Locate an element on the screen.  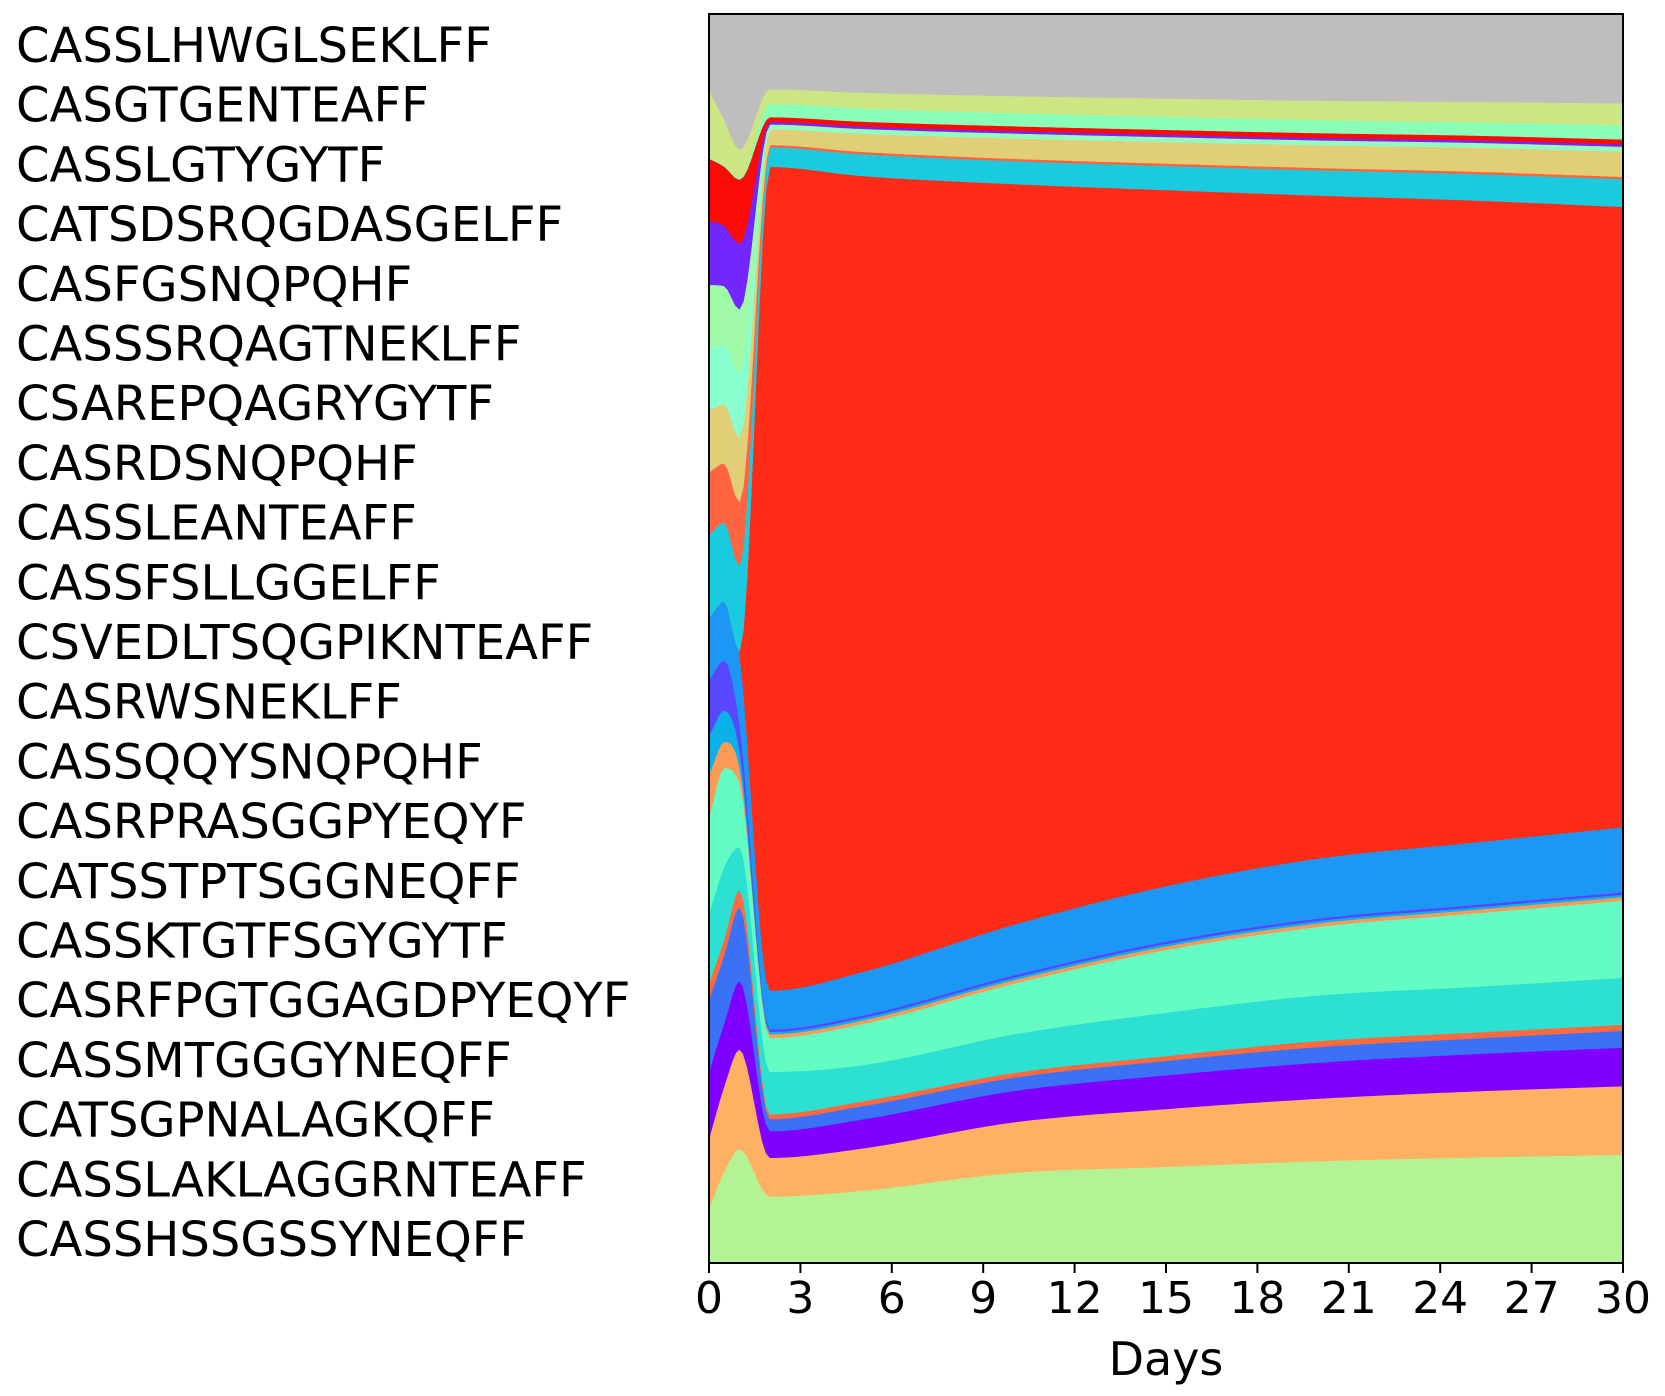
legend-label: CASSLAKLAGGRNTEAFF is located at coordinates (301, 1180).